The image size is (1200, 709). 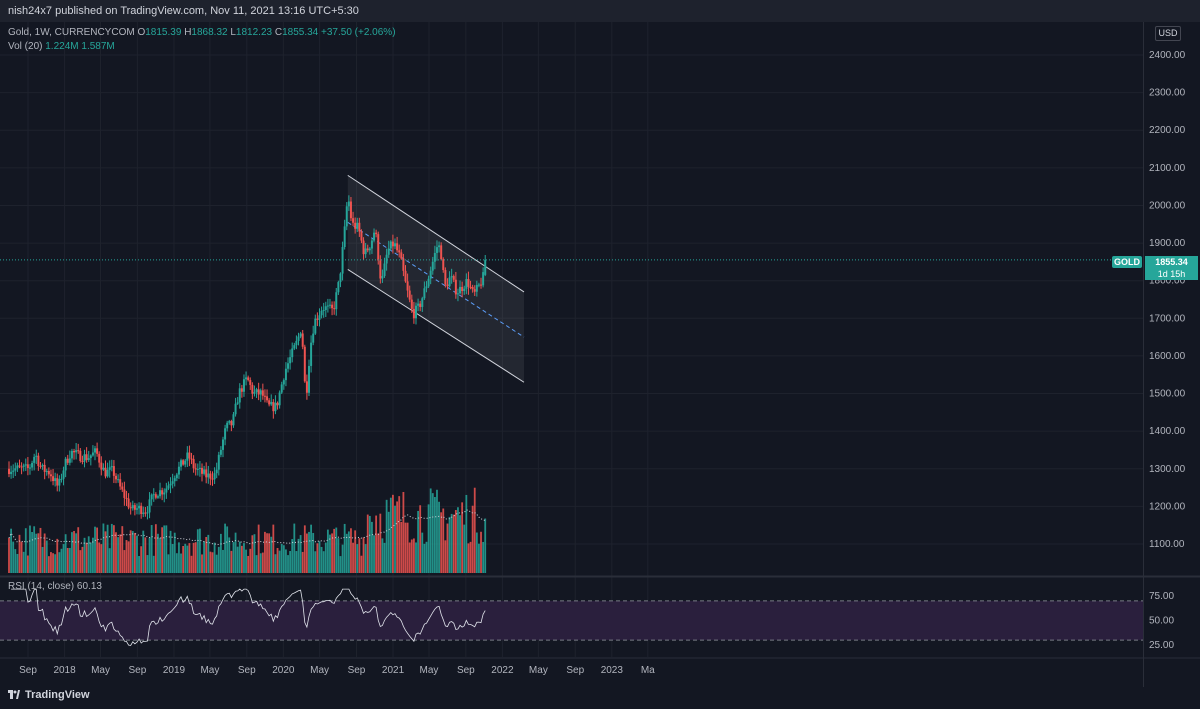 What do you see at coordinates (1127, 262) in the screenshot?
I see `symbol-tag: GOLD` at bounding box center [1127, 262].